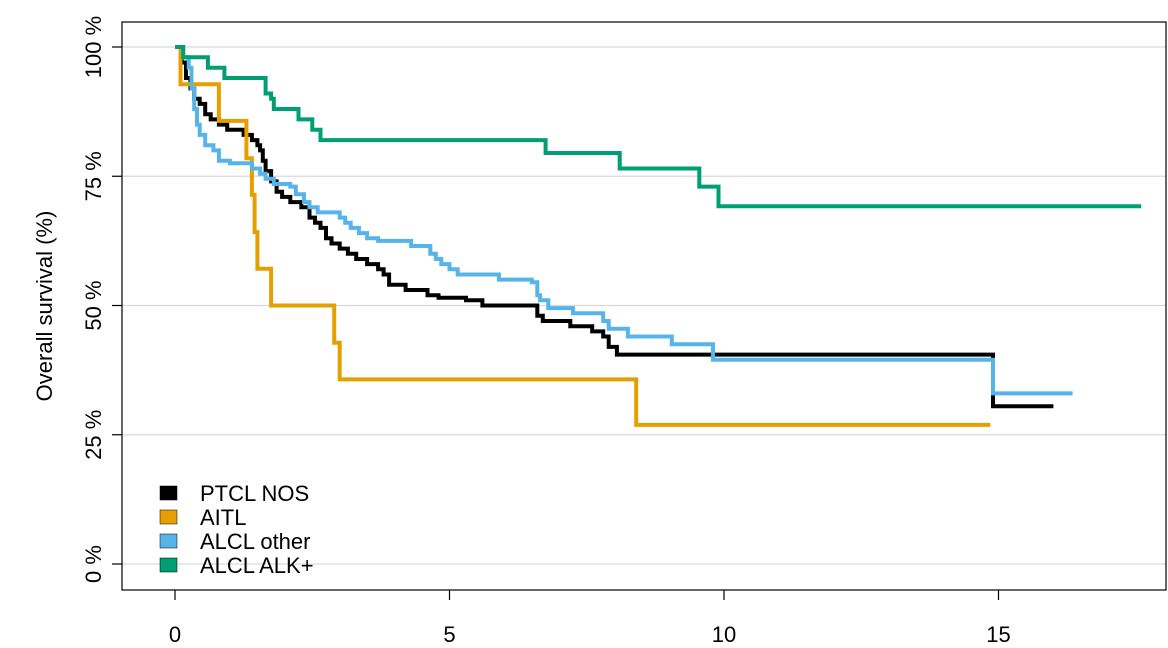 The image size is (1168, 648). What do you see at coordinates (449, 634) in the screenshot?
I see `x-tick-label-1: 5` at bounding box center [449, 634].